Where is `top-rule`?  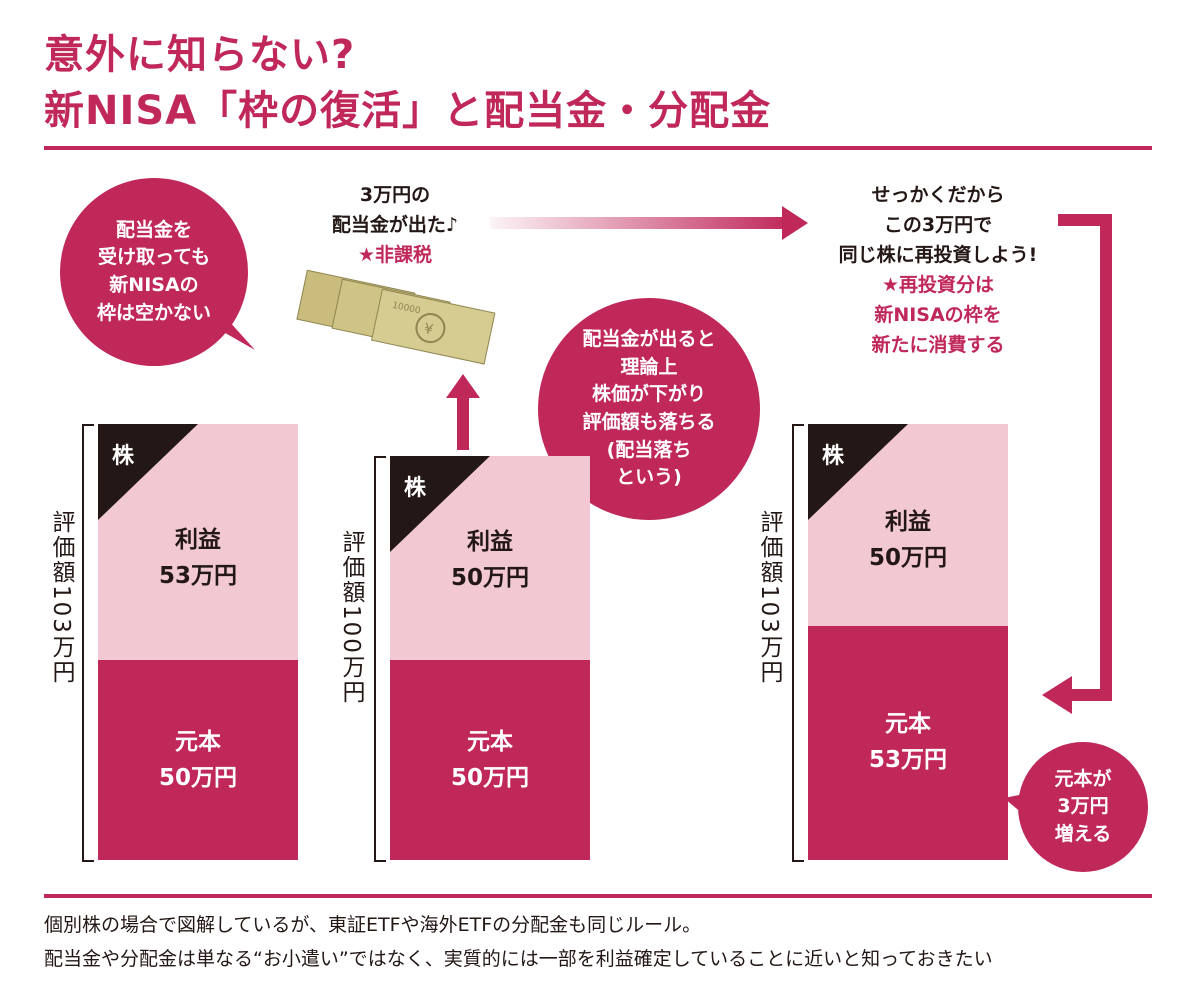
top-rule is located at coordinates (598, 148).